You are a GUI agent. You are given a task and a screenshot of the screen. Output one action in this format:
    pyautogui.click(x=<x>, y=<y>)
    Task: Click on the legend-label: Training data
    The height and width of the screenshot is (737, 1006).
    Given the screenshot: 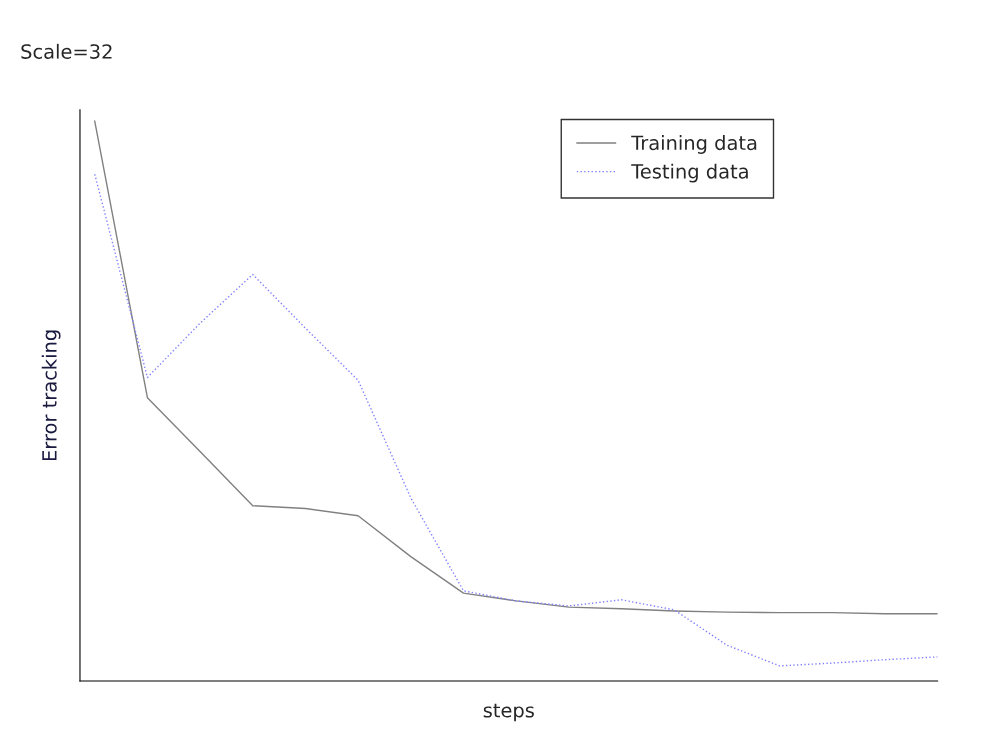 What is the action you would take?
    pyautogui.click(x=694, y=144)
    